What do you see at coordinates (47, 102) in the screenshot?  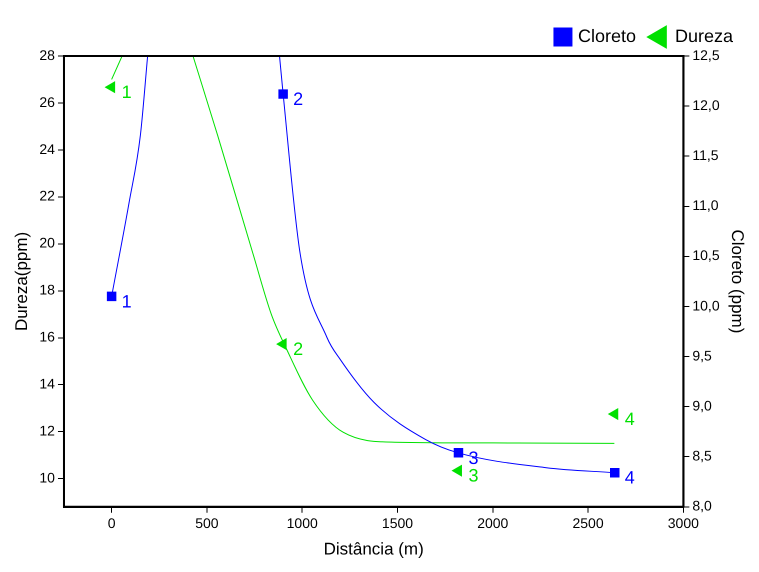 I see `y-tick-label: 26` at bounding box center [47, 102].